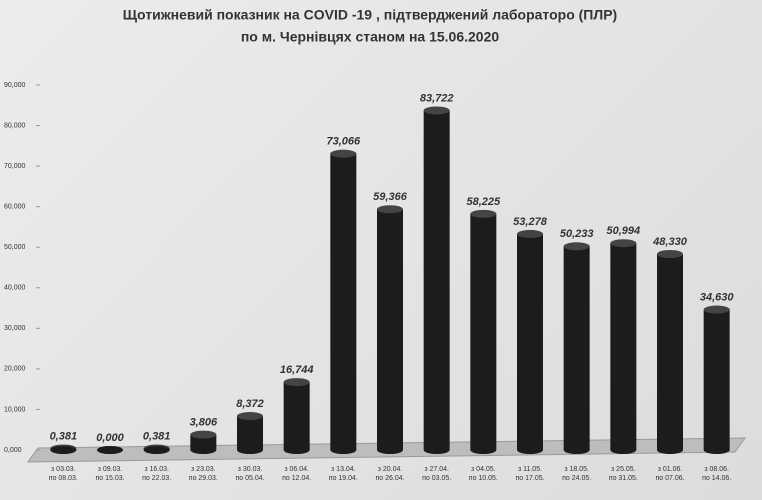 This screenshot has height=500, width=762. I want to click on value-label: 59,366, so click(390, 197).